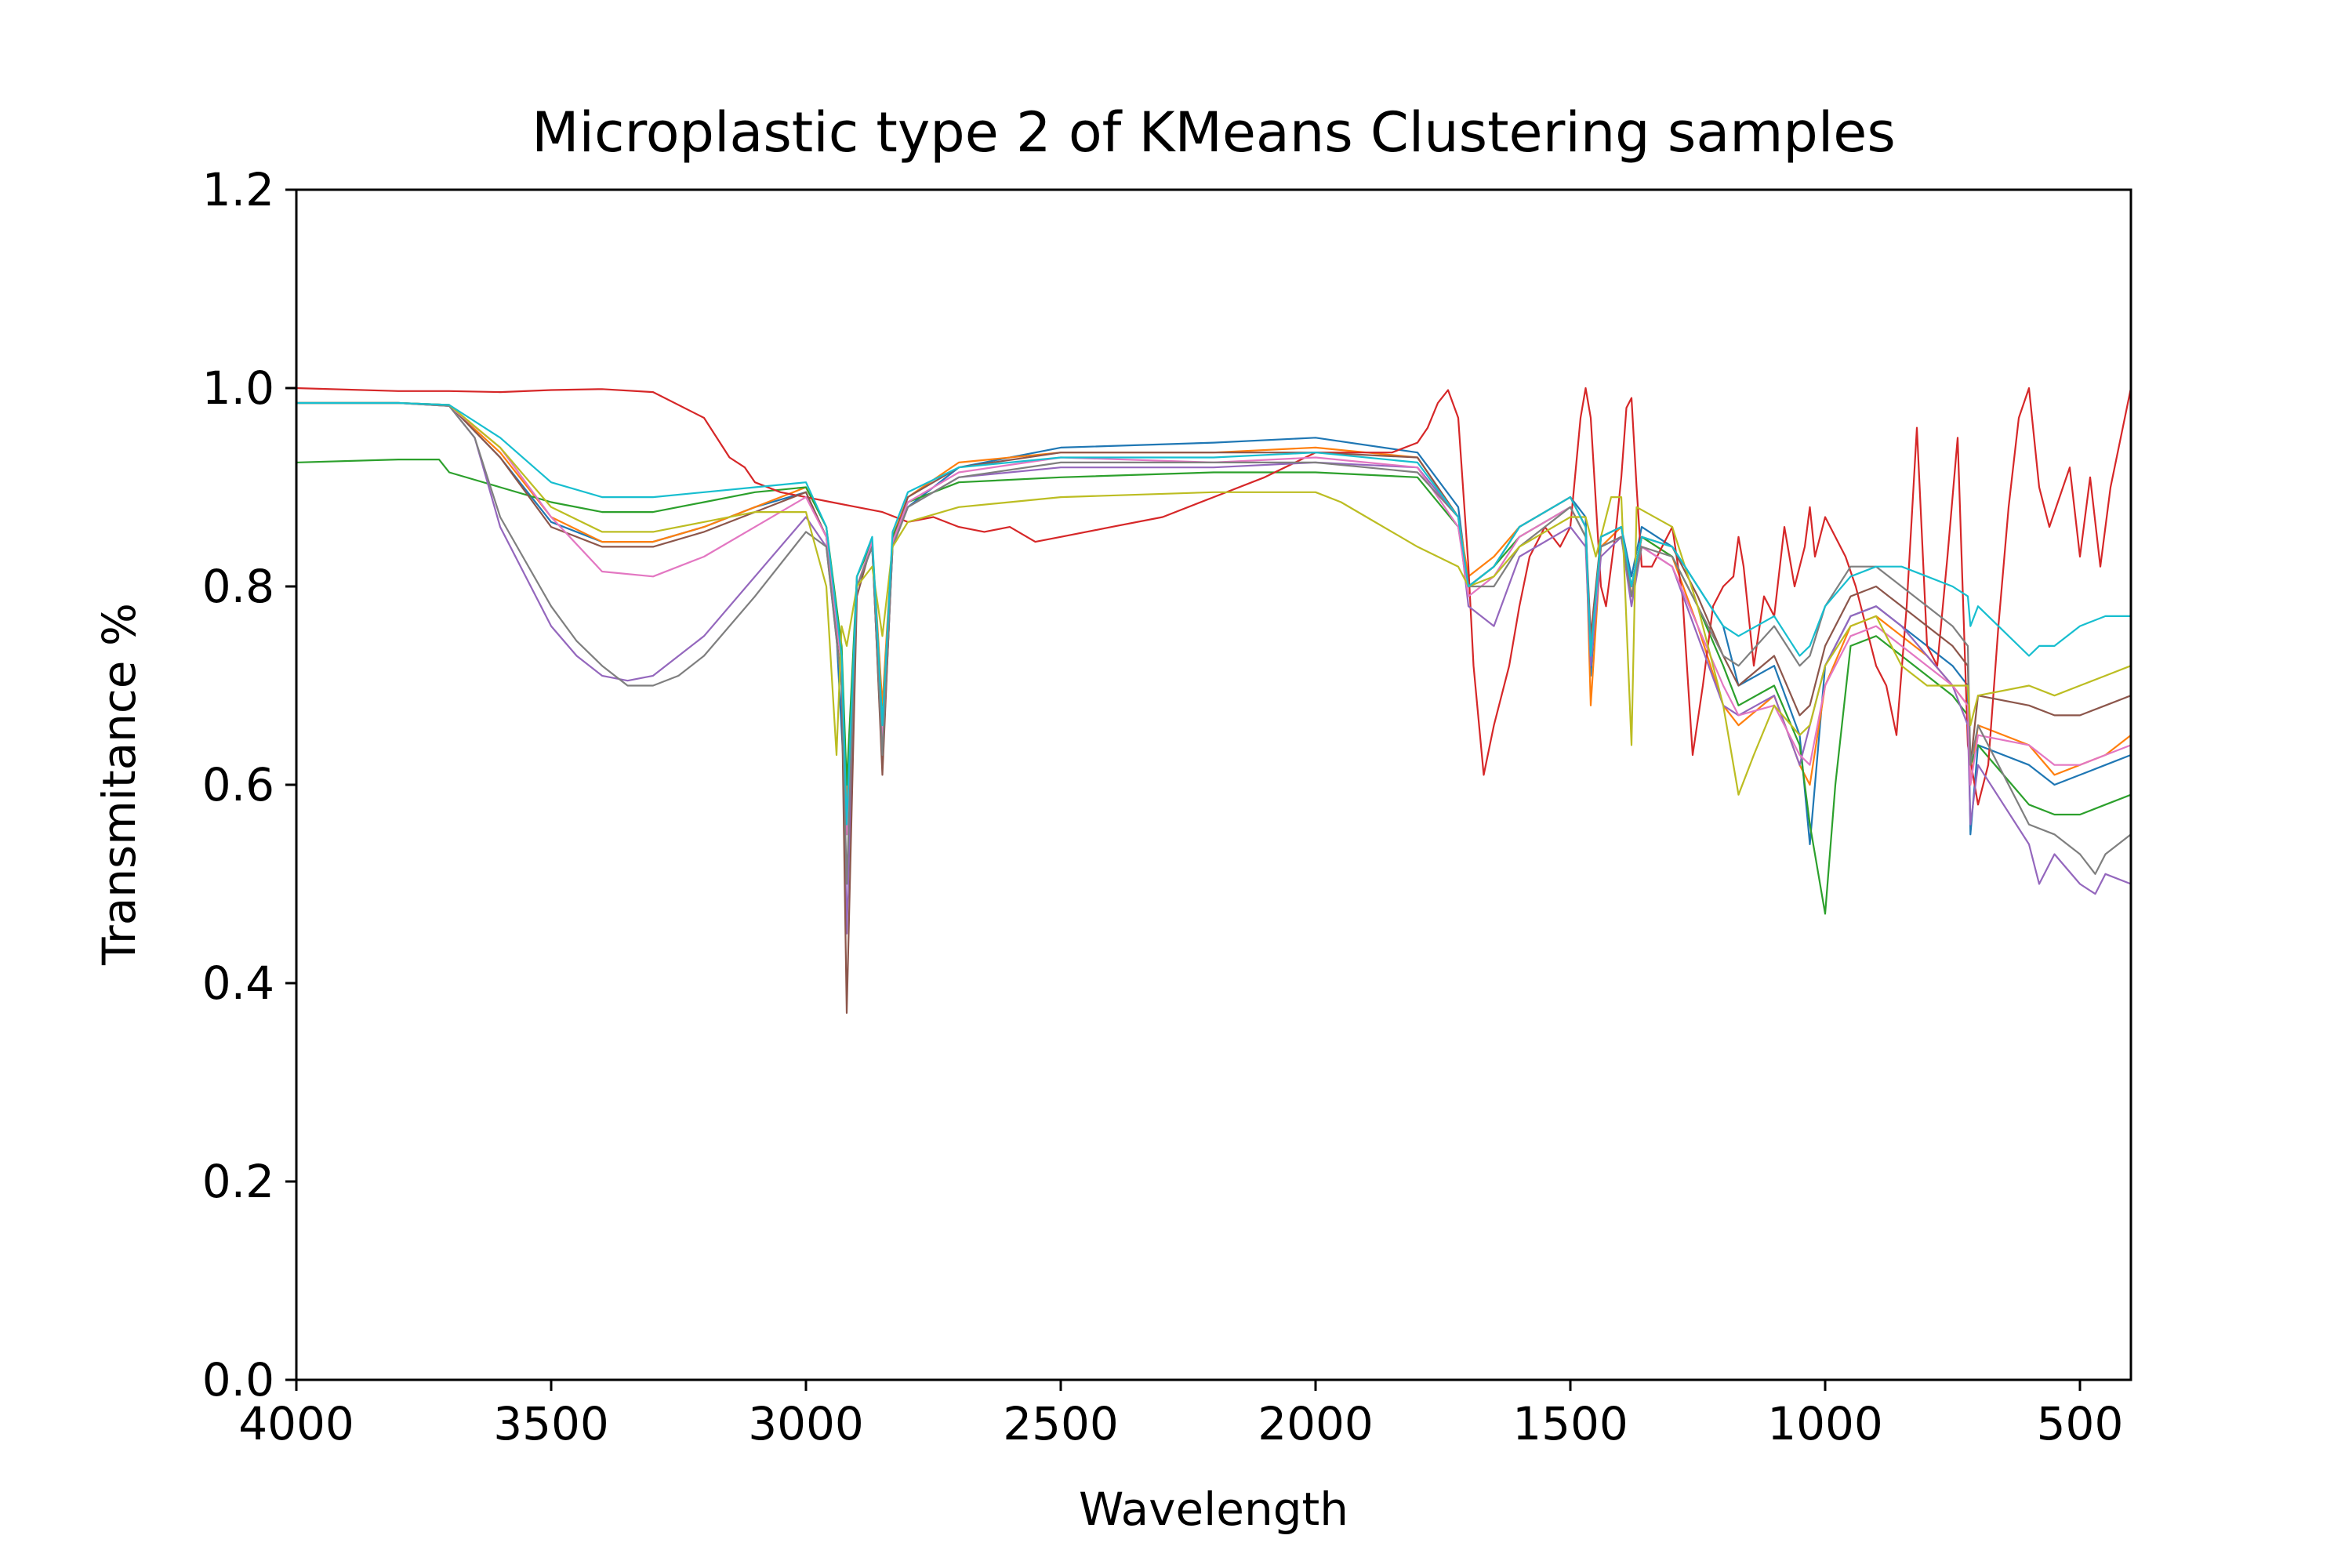 The width and height of the screenshot is (2352, 1568). Describe the element at coordinates (296, 1423) in the screenshot. I see `x-tick-label: 4000` at that location.